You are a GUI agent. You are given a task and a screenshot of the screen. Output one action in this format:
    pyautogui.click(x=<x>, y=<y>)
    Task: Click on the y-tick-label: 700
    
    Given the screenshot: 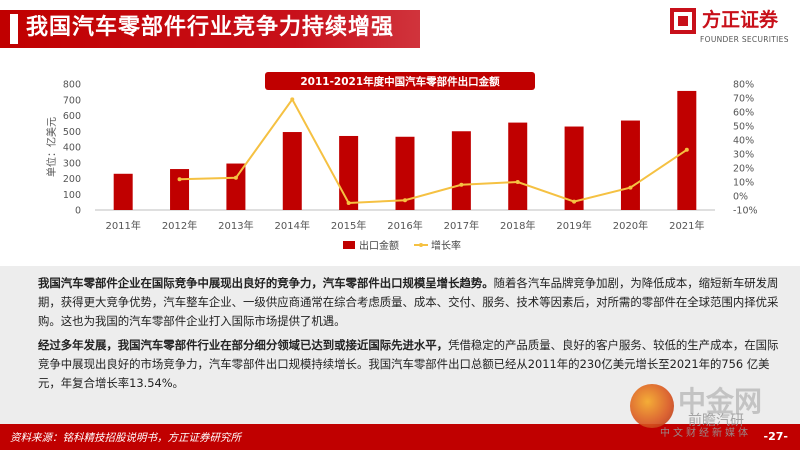 What is the action you would take?
    pyautogui.click(x=72, y=100)
    